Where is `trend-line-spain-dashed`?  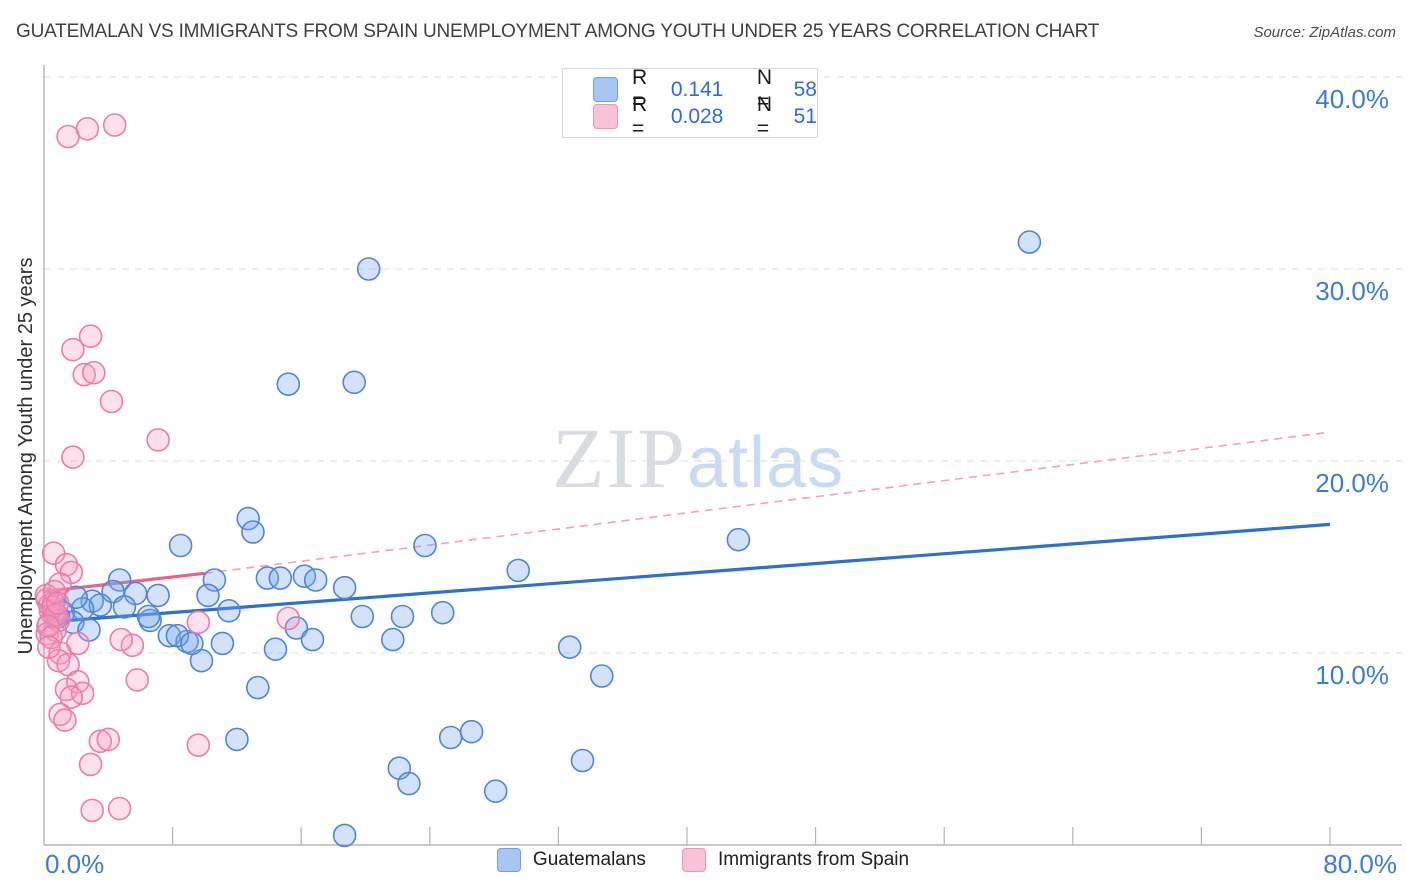
trend-line-spain-dashed is located at coordinates (767, 503).